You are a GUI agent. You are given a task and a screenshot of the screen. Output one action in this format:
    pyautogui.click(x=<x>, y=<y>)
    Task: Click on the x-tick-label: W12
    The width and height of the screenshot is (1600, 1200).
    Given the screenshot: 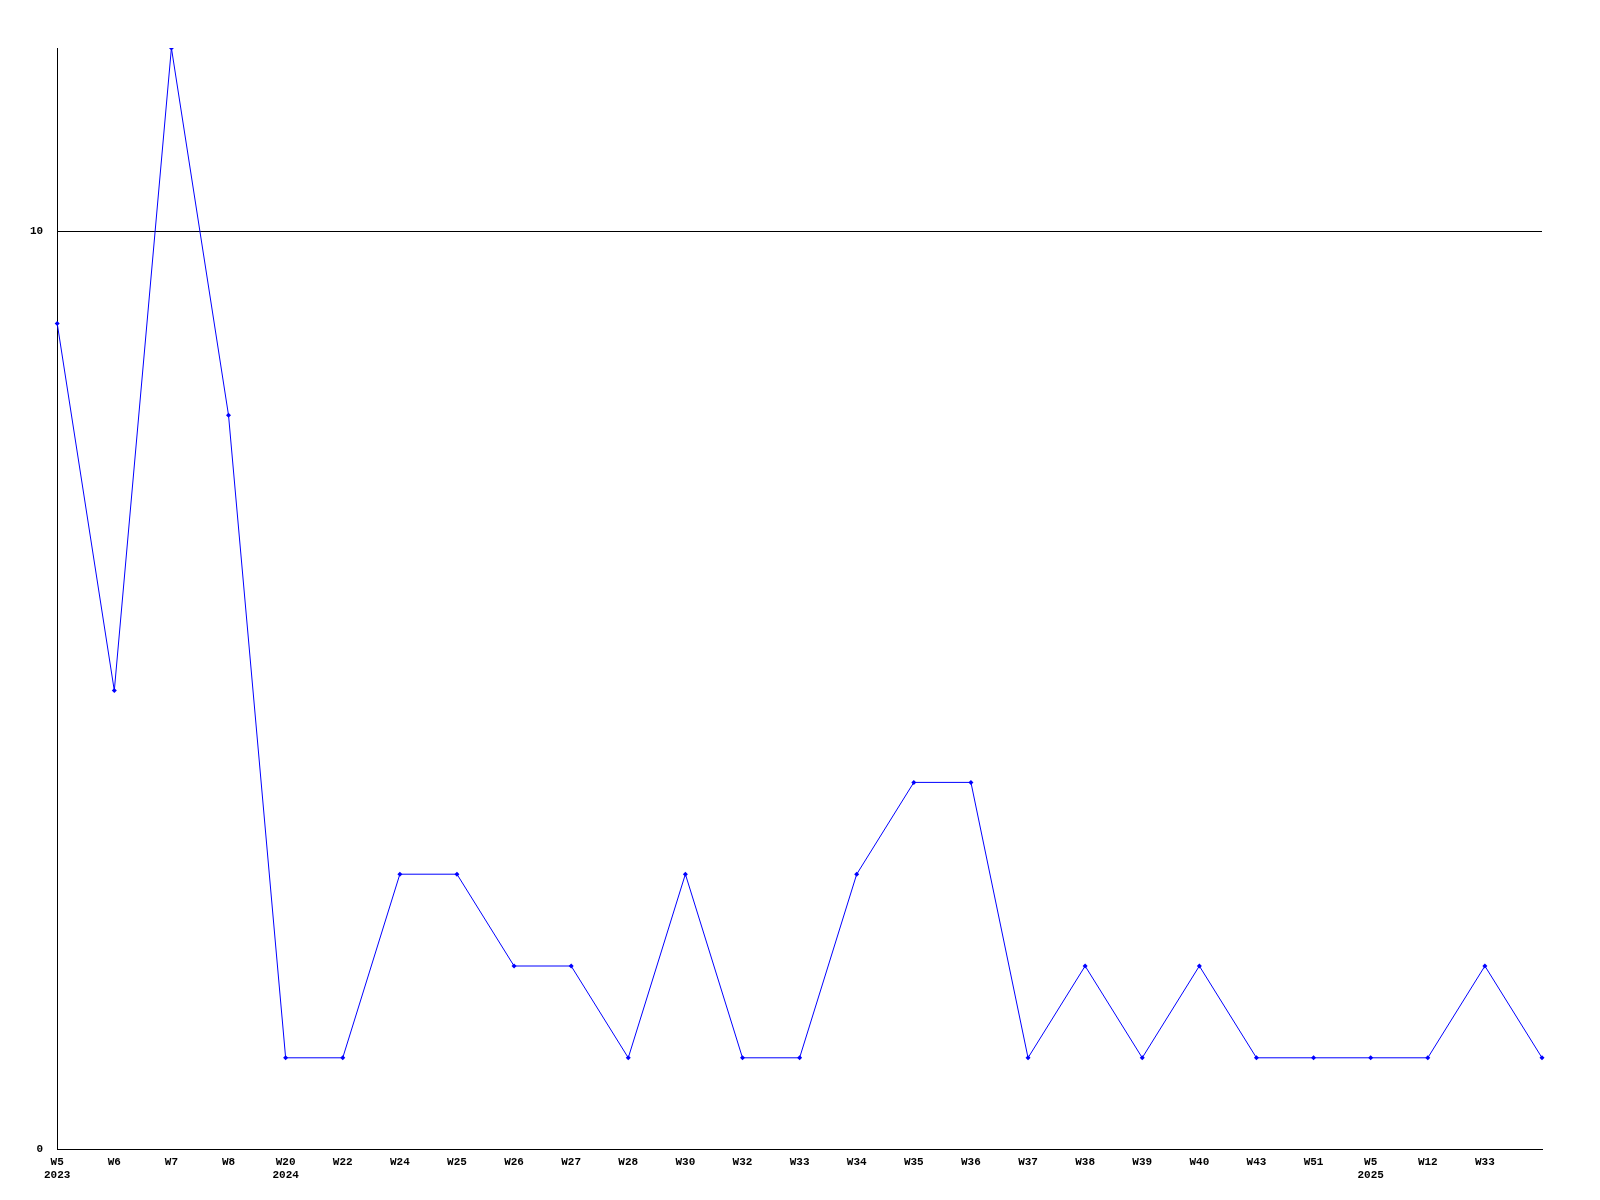 What is the action you would take?
    pyautogui.click(x=1427, y=1161)
    